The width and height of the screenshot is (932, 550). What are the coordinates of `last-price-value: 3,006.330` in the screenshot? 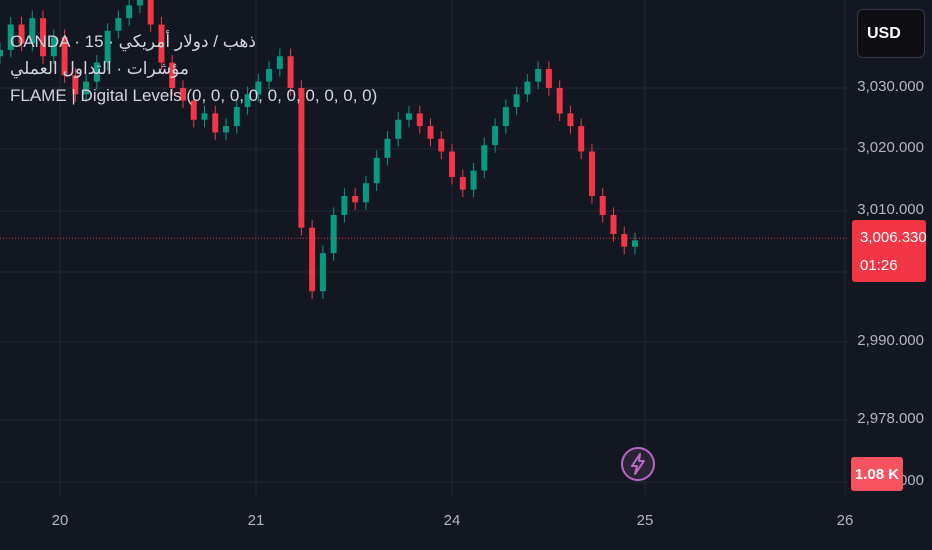 It's located at (893, 237).